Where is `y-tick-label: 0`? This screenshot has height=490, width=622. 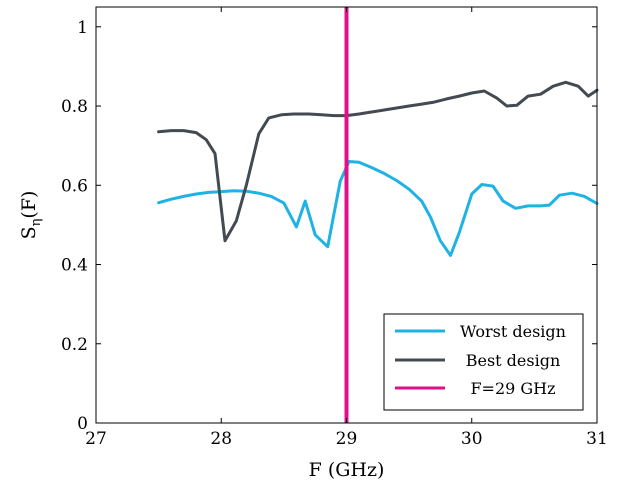 y-tick-label: 0 is located at coordinates (82, 424).